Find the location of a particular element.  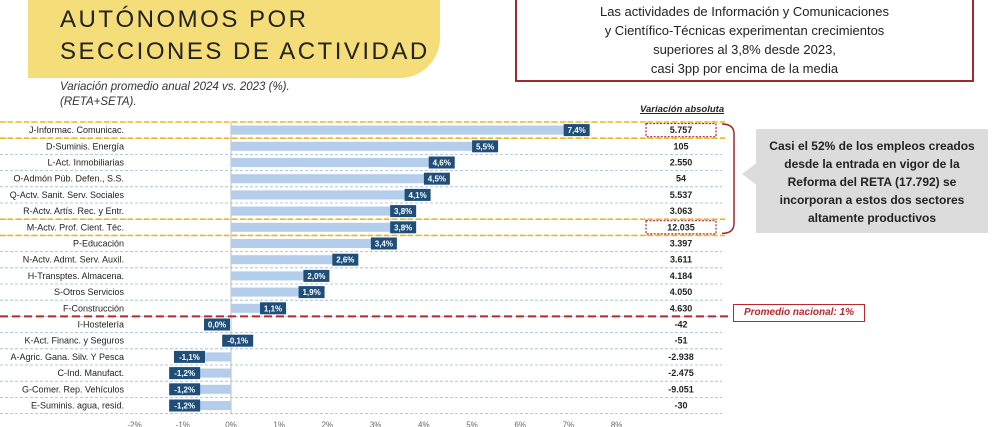

category-label: I-Hostelería is located at coordinates (100, 325).